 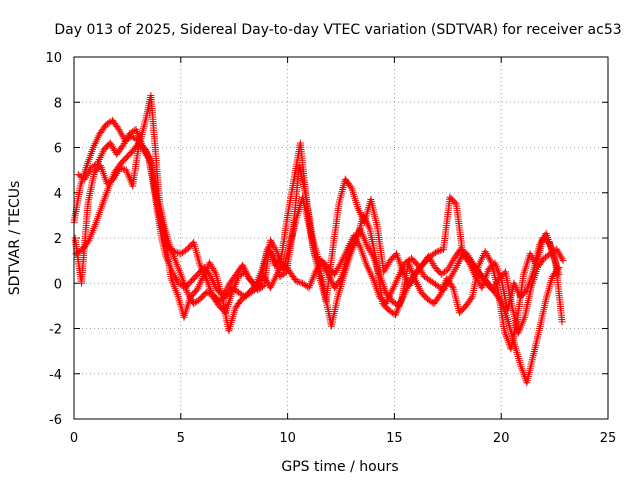 What do you see at coordinates (58, 103) in the screenshot?
I see `y-tick-label: 8` at bounding box center [58, 103].